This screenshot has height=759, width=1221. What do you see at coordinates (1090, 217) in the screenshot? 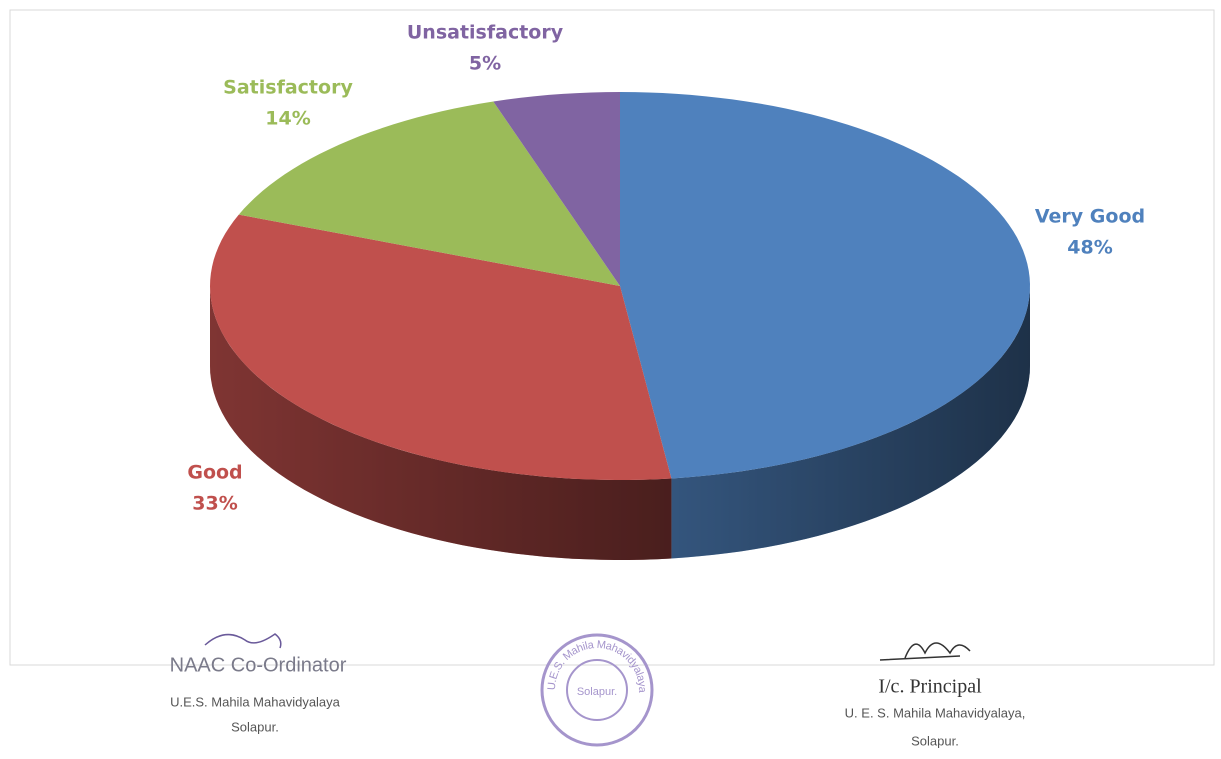
I see `slice-label: Very Good` at bounding box center [1090, 217].